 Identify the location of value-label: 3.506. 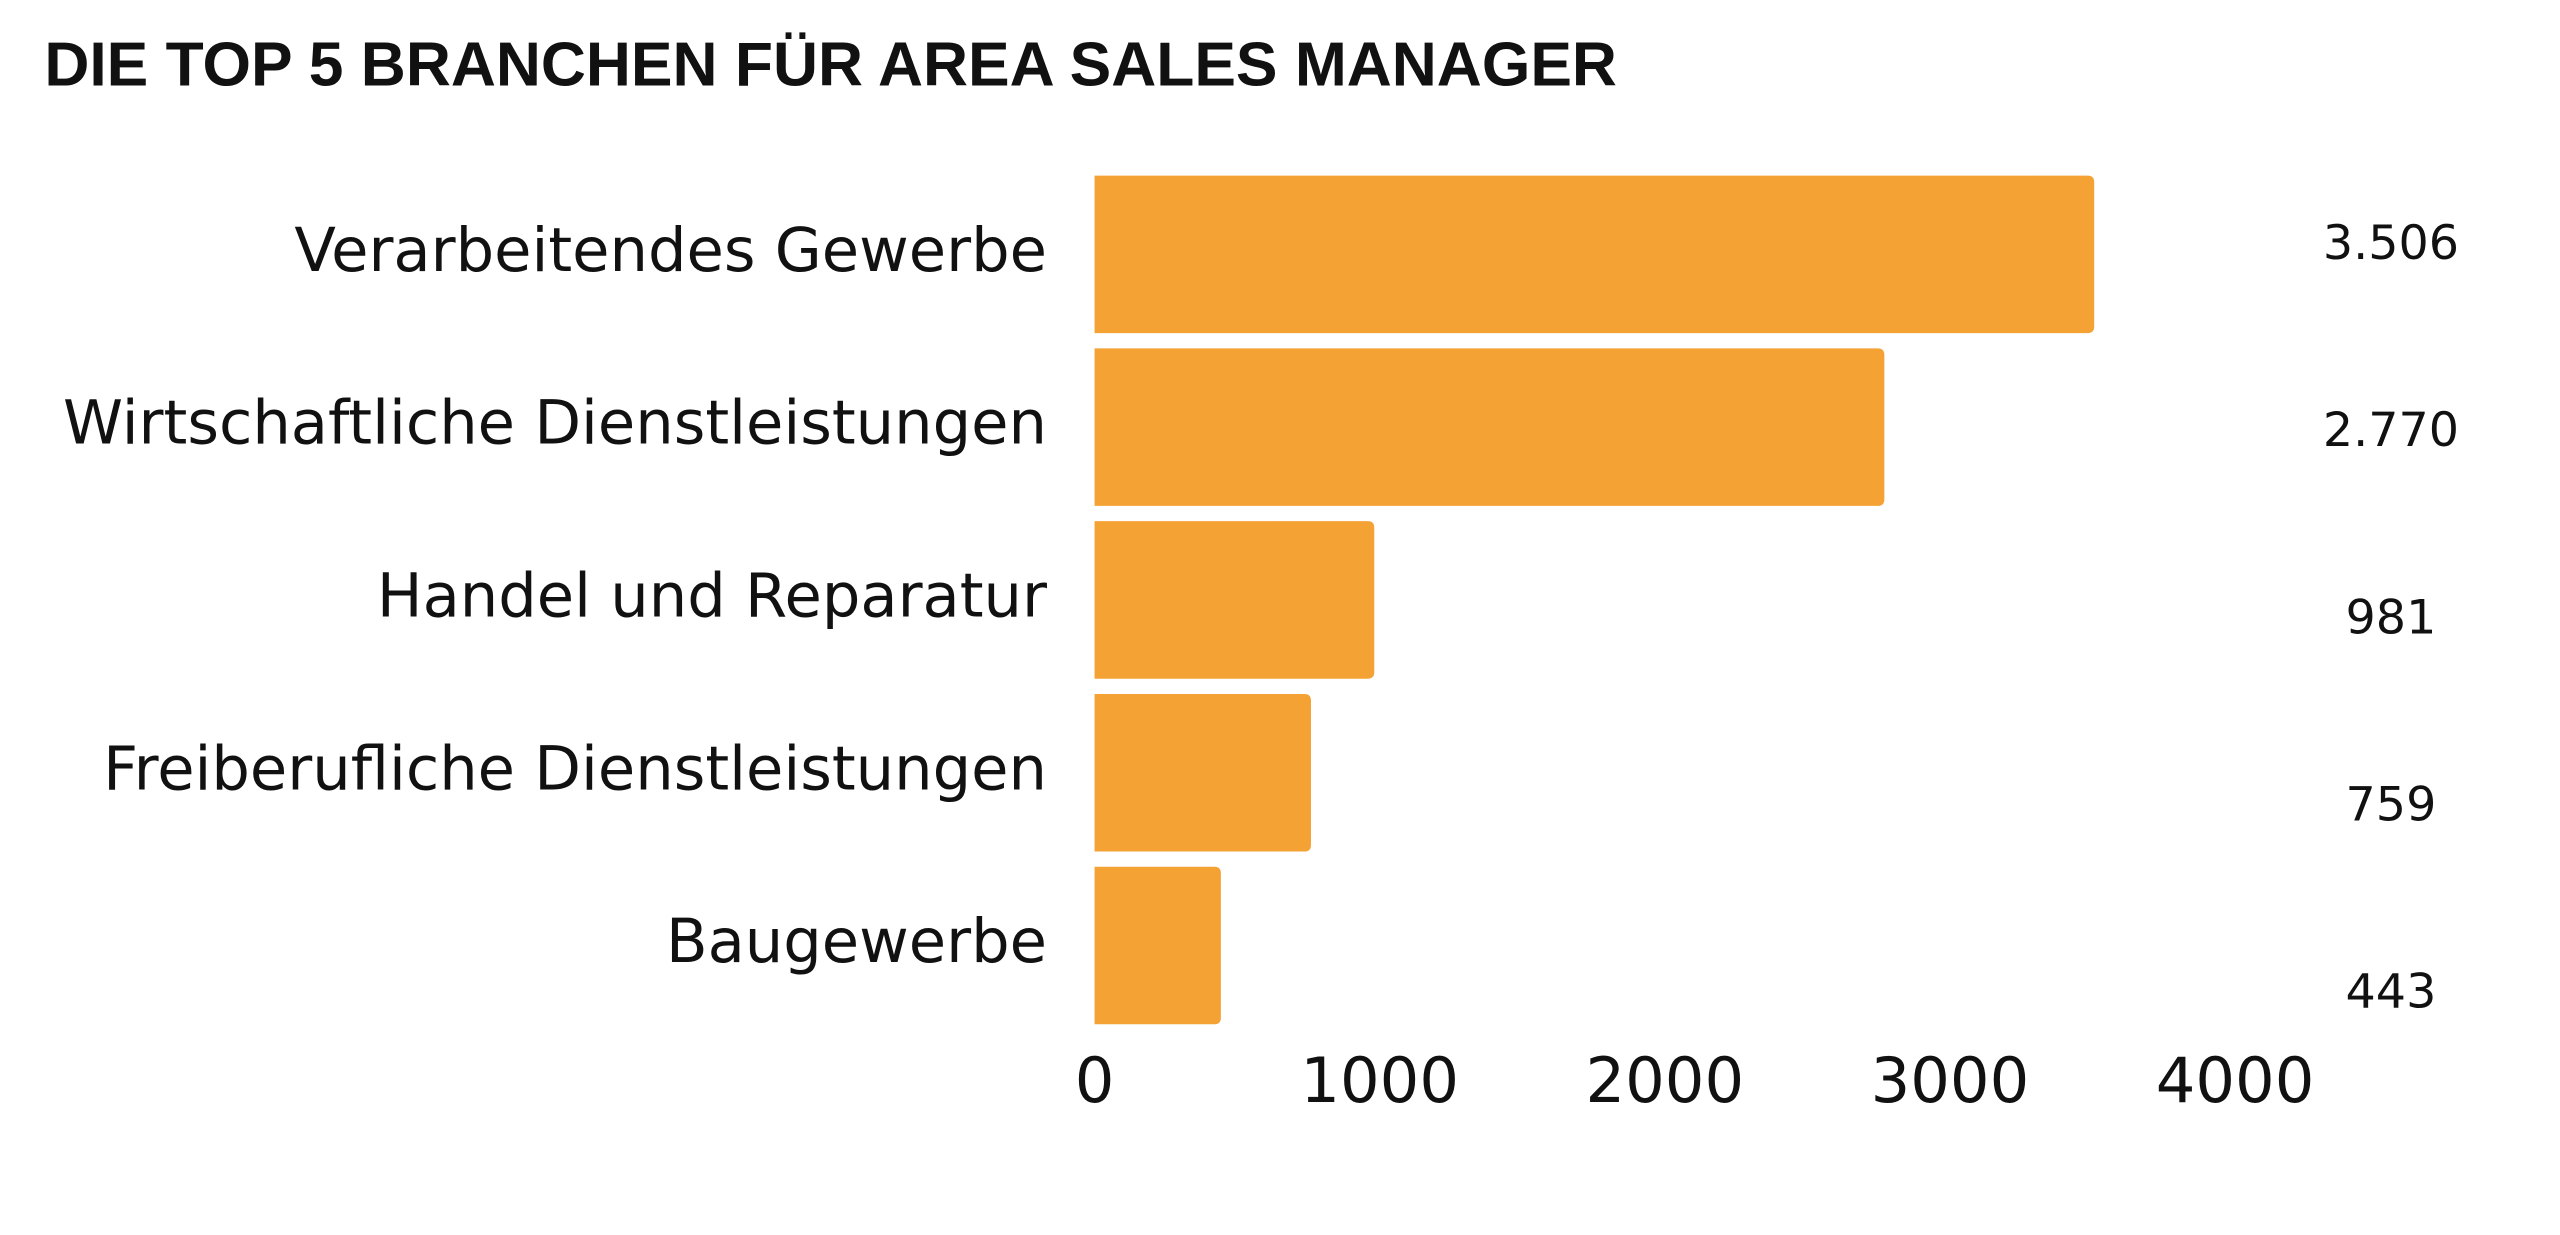
(2391, 243).